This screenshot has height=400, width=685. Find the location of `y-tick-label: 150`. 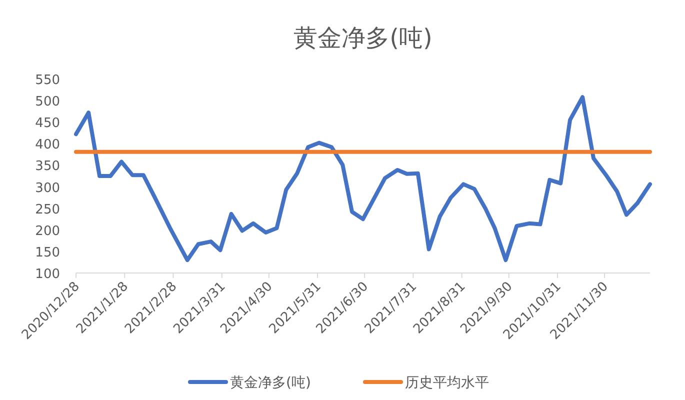

y-tick-label: 150 is located at coordinates (47, 252).